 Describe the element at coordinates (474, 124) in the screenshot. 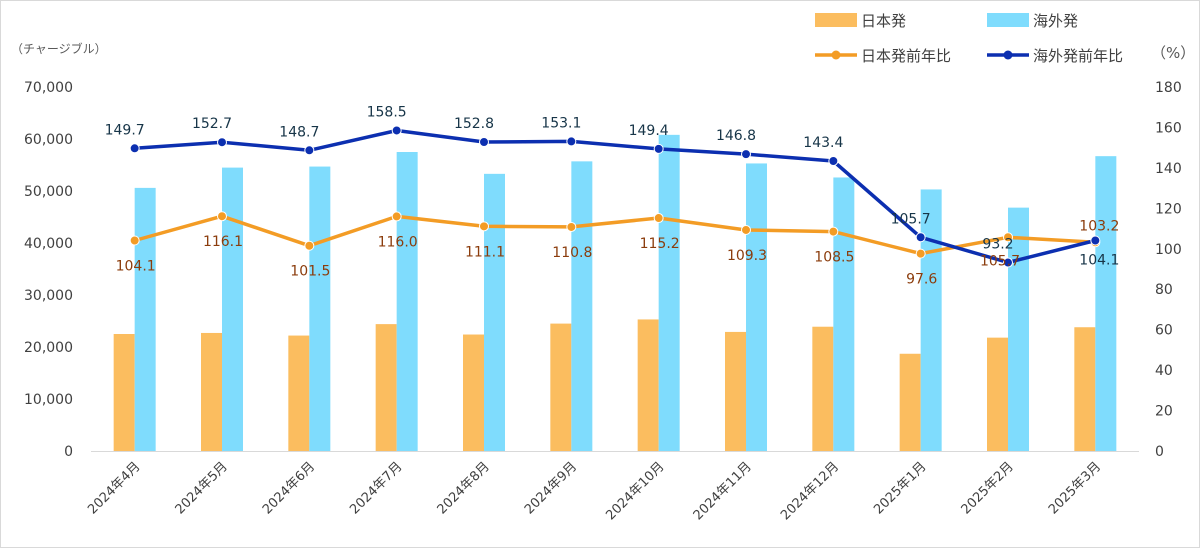

I see `overseas-yoy-data-label: 152.8` at that location.